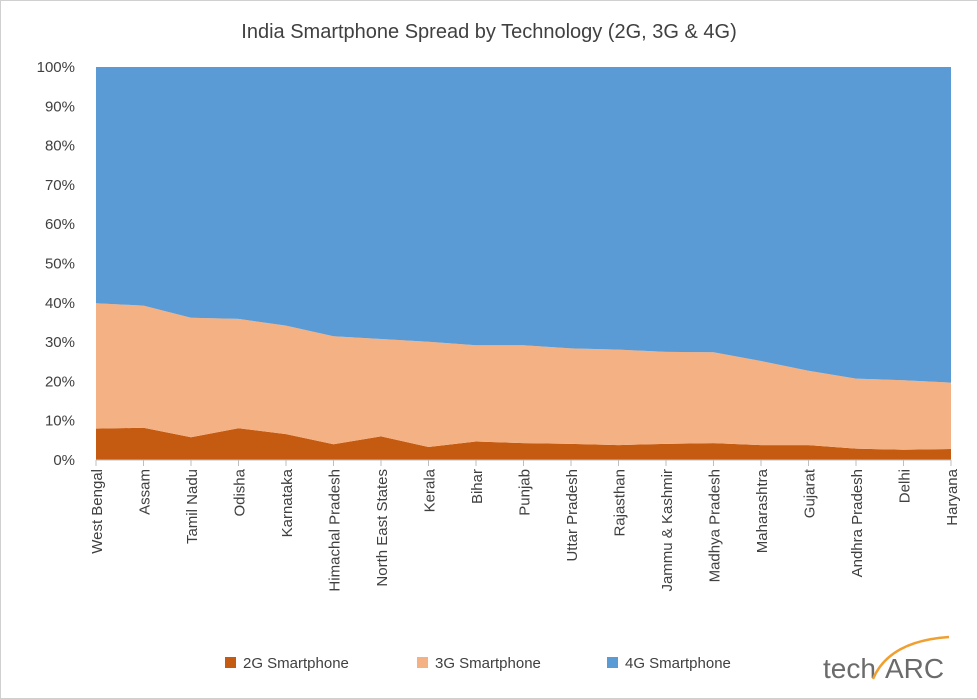 The width and height of the screenshot is (978, 699). Describe the element at coordinates (60, 381) in the screenshot. I see `y-tick-label: 20%` at that location.